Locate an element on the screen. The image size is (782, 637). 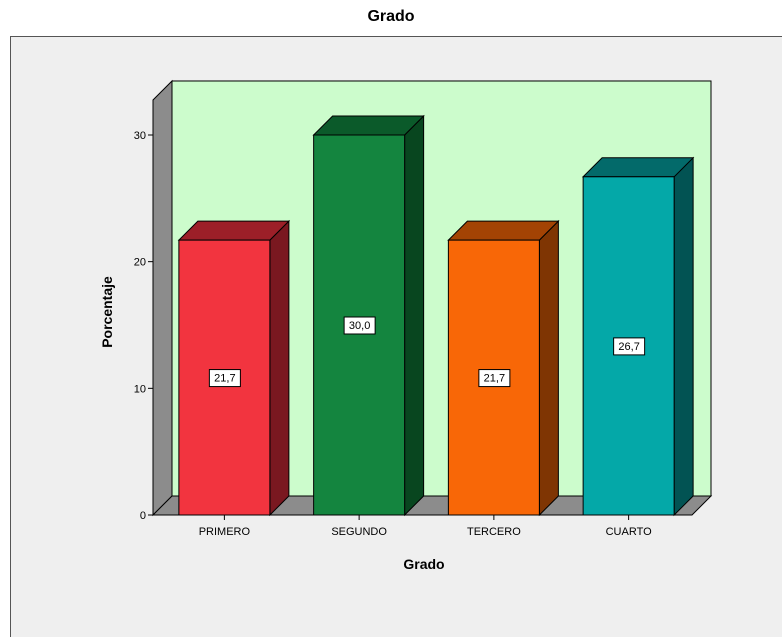
y-tick-label: 20 is located at coordinates (140, 263).